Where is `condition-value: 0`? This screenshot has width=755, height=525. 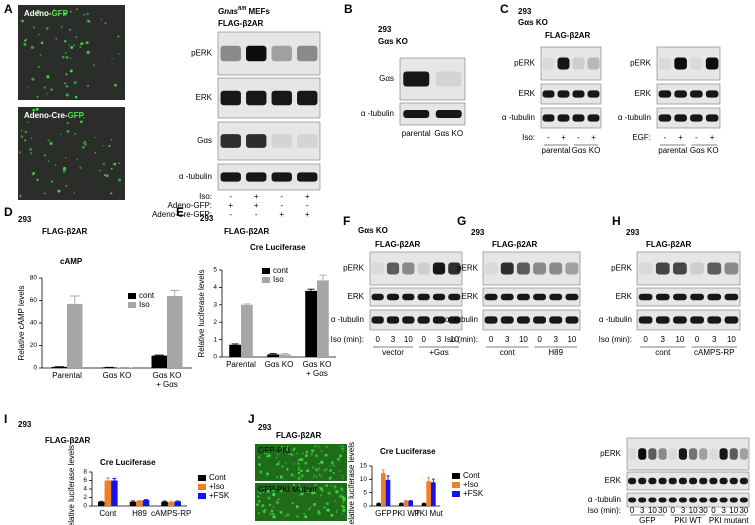 condition-value: 0 is located at coordinates (697, 339).